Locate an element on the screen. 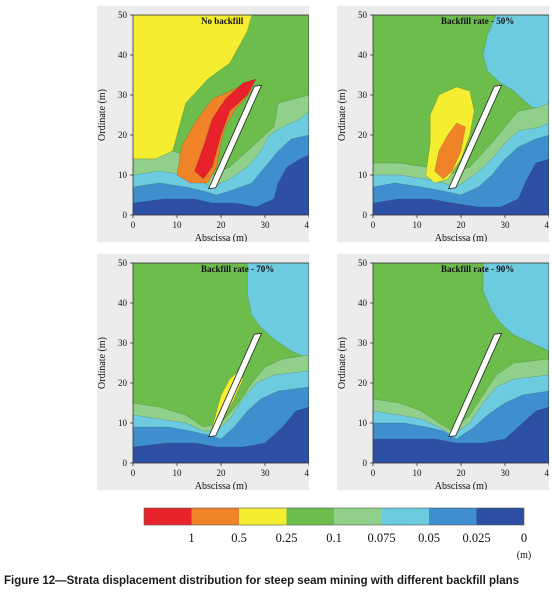  panel-title: No backfill is located at coordinates (222, 21).